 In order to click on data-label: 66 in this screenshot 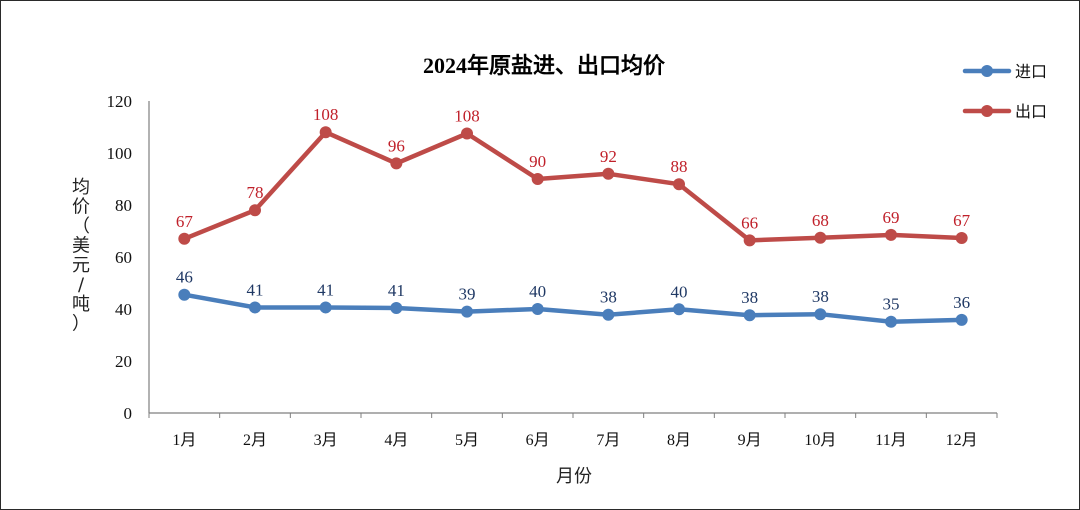, I will do `click(749, 222)`.